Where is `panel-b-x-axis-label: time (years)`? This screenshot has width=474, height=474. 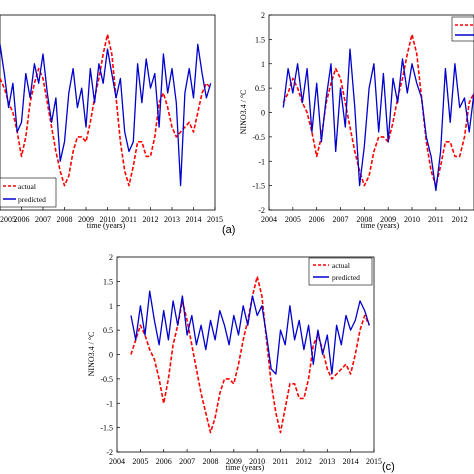 panel-b-x-axis-label: time (years) is located at coordinates (380, 225).